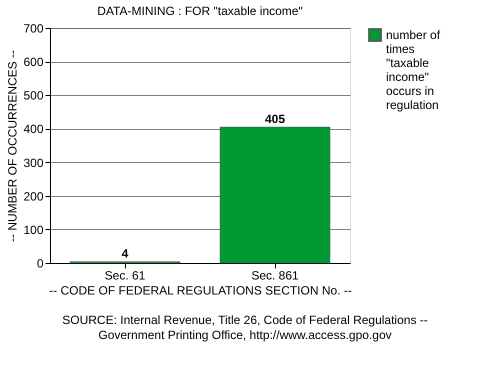 This screenshot has width=500, height=385. Describe the element at coordinates (33, 196) in the screenshot. I see `y-tick-label: 200` at that location.